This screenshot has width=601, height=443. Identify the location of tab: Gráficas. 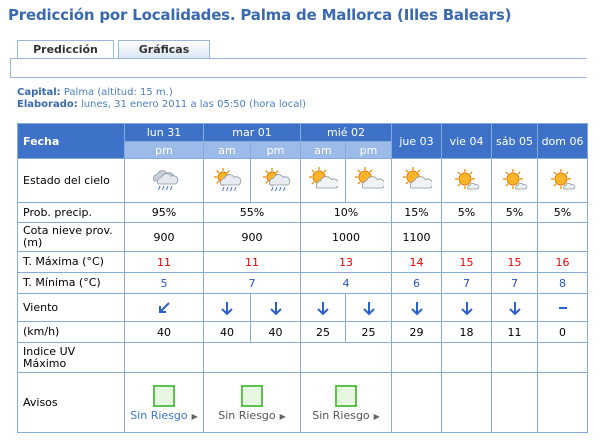
(164, 49).